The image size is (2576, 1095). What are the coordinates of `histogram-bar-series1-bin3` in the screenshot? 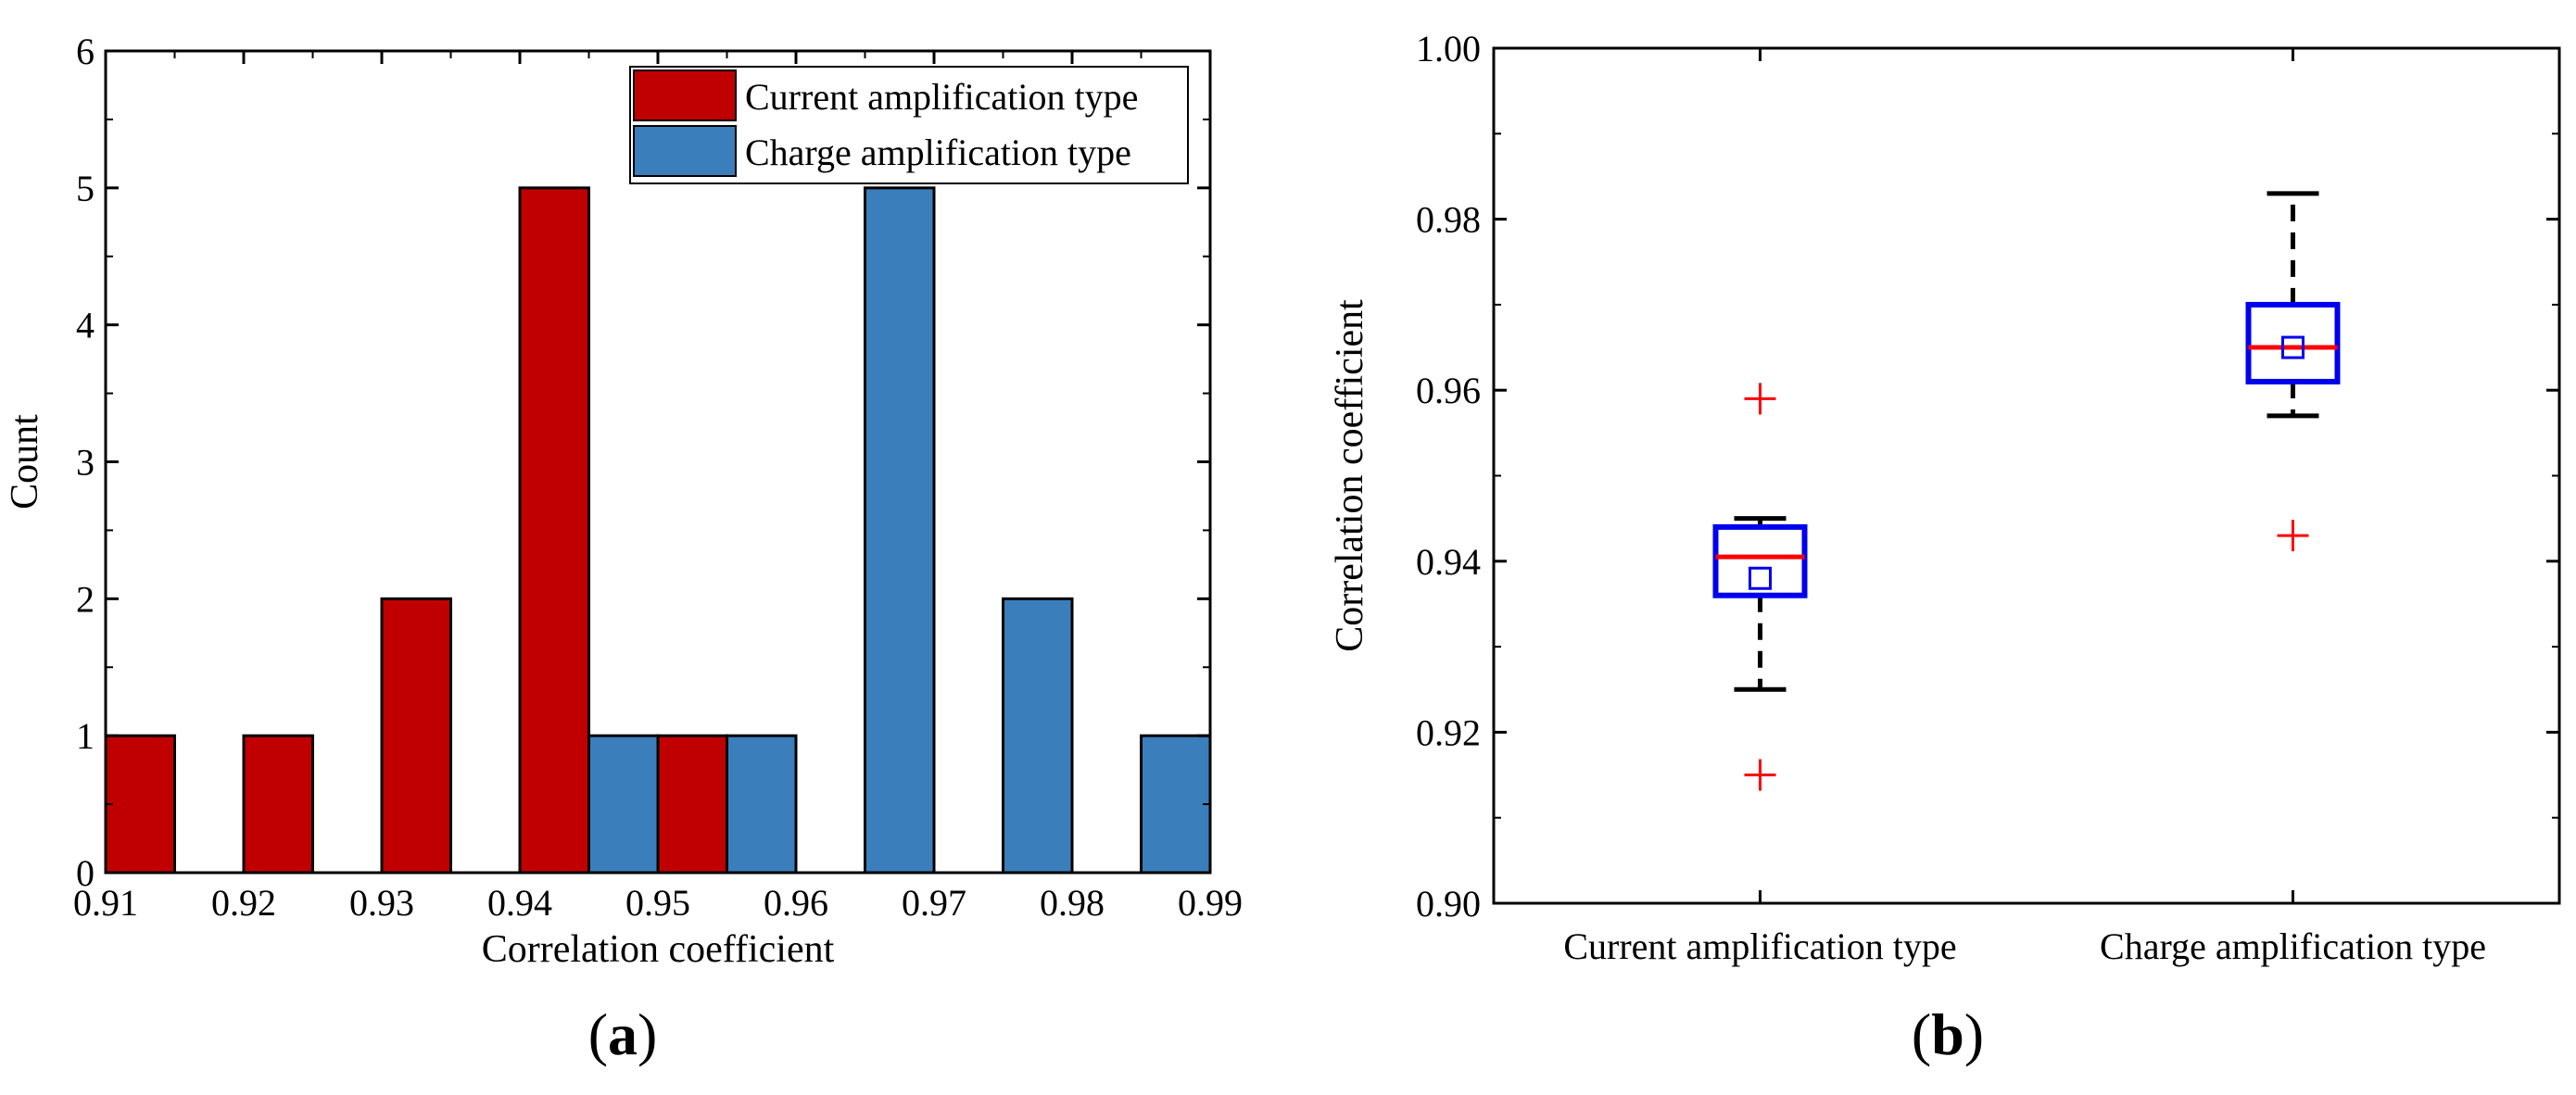 It's located at (1038, 736).